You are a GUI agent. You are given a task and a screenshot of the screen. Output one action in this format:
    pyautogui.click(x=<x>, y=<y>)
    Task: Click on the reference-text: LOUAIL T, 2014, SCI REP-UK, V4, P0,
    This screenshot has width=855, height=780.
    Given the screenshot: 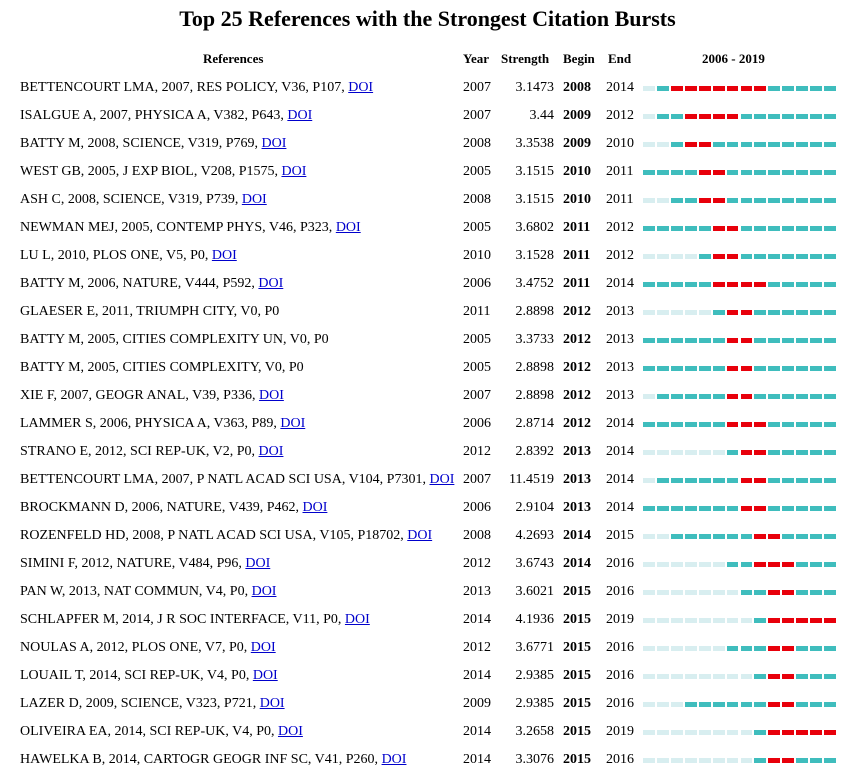 What is the action you would take?
    pyautogui.click(x=135, y=675)
    